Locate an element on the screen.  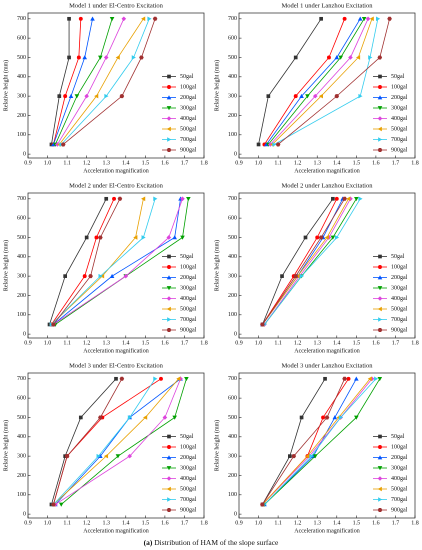
legend-label: 100gal is located at coordinates (188, 267).